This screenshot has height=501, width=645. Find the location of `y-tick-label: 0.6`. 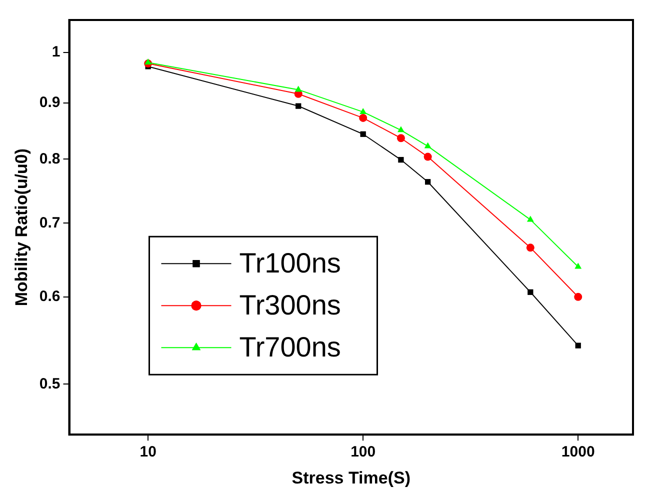

y-tick-label: 0.6 is located at coordinates (49, 297).